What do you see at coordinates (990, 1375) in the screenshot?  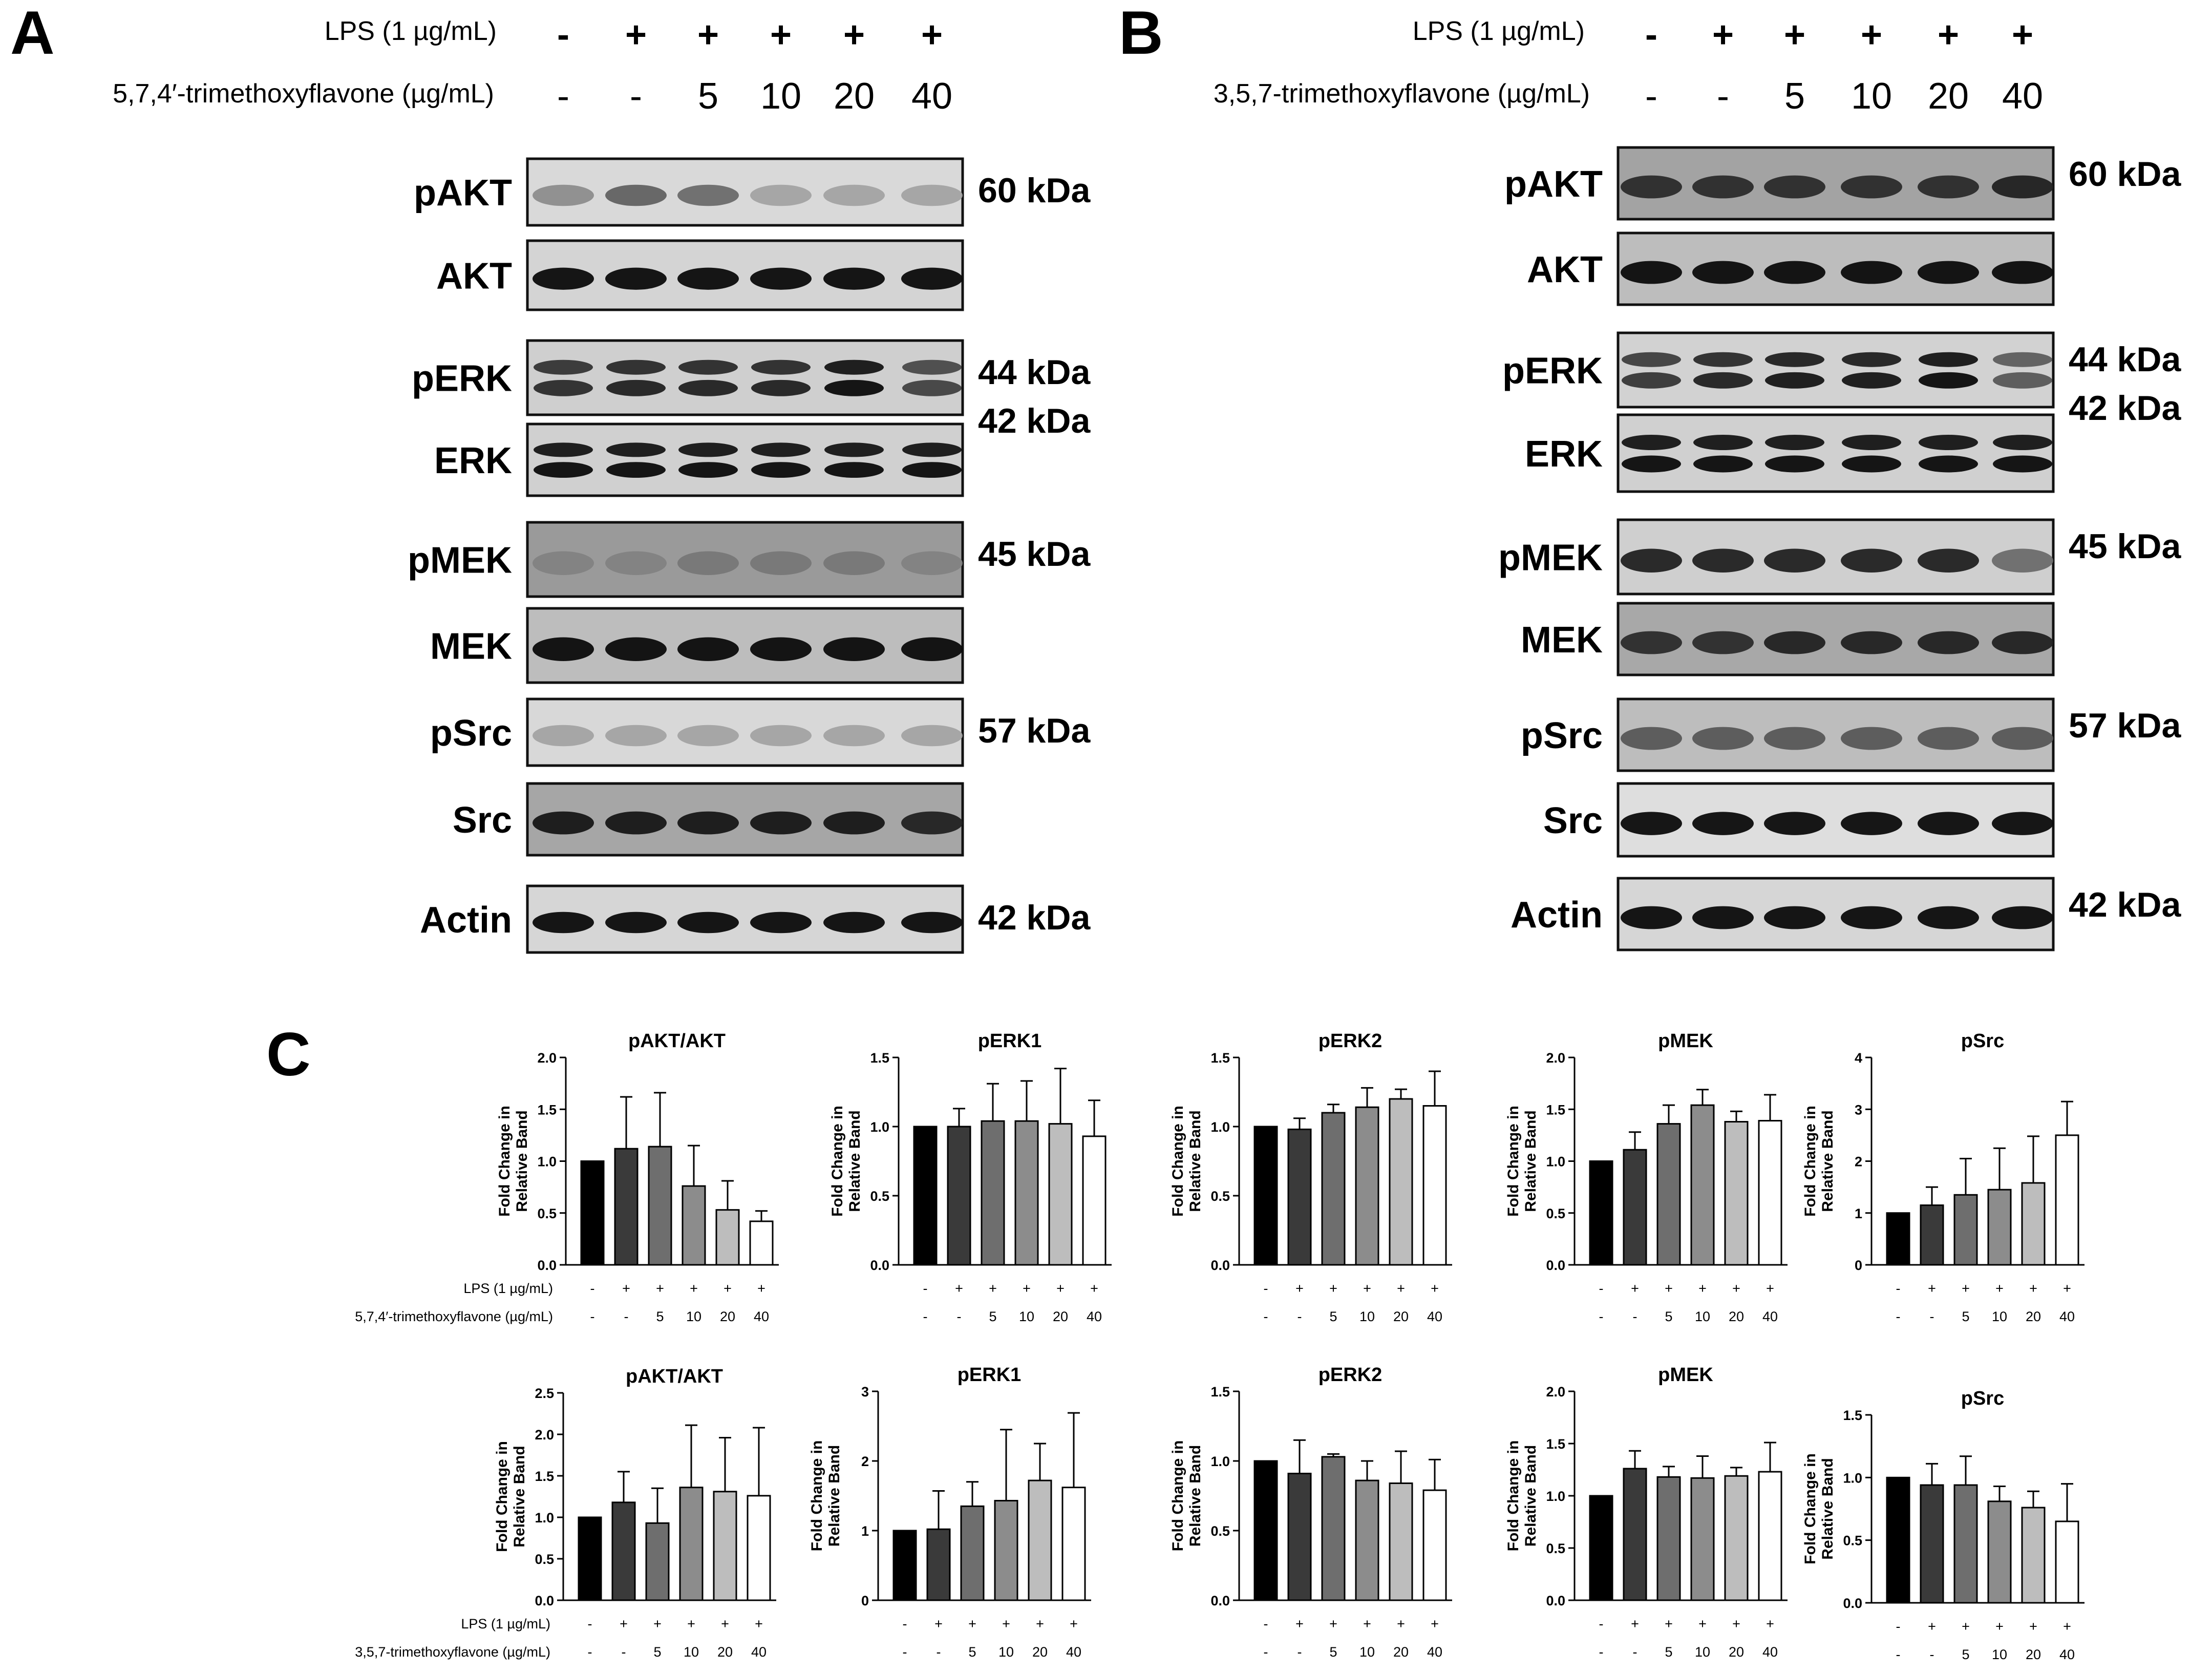 I see `chart-title: pERK1` at bounding box center [990, 1375].